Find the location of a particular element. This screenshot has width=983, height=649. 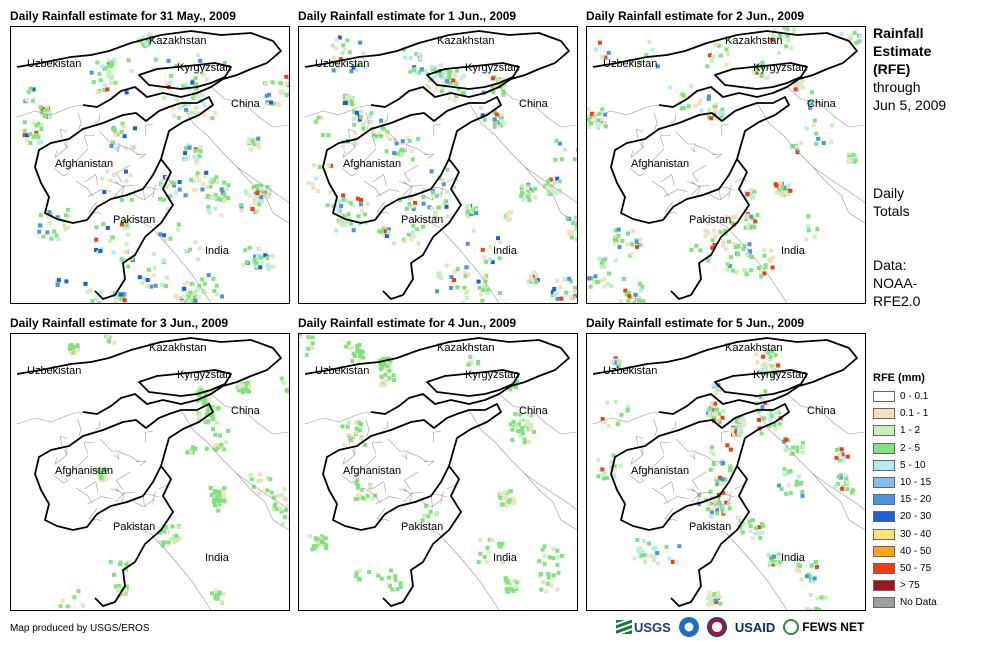

legend-title: RFE (mm) is located at coordinates (899, 378).